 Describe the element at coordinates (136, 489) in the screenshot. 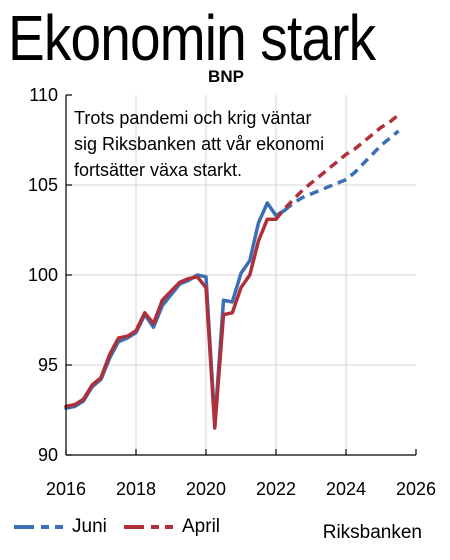

I see `x-tick-label-2018: 2018` at that location.